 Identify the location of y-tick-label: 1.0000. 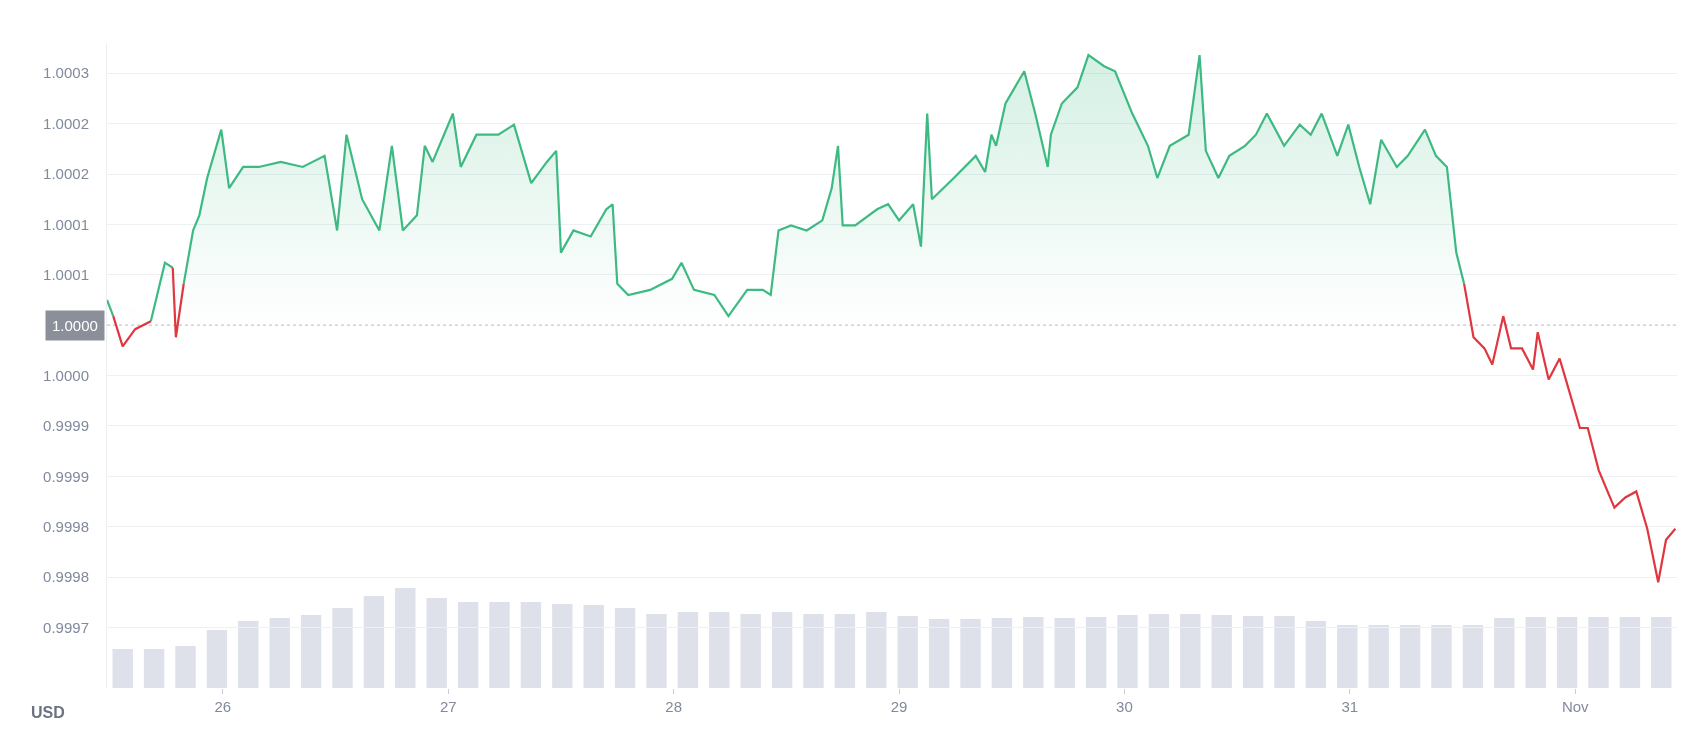
(66, 375).